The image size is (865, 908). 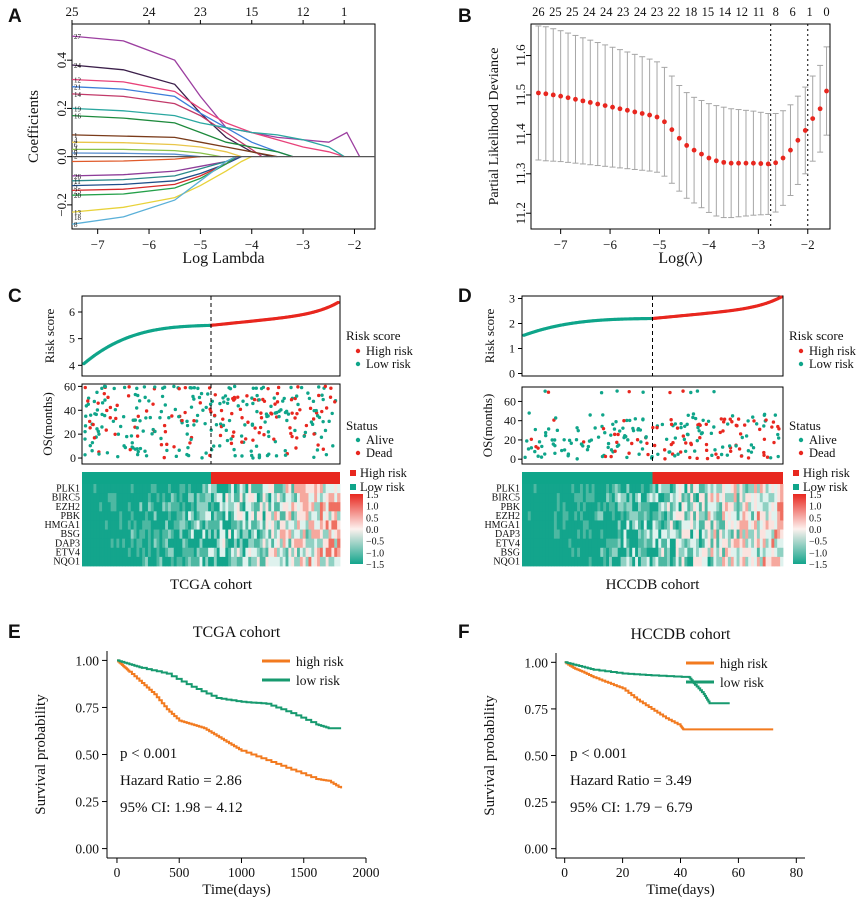 I want to click on top-tick-label: 25, so click(x=72, y=11).